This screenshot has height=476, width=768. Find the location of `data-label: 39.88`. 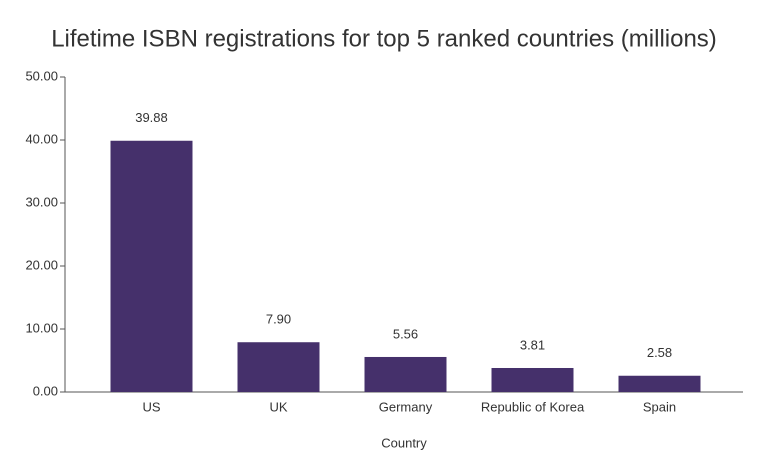

data-label: 39.88 is located at coordinates (151, 117).